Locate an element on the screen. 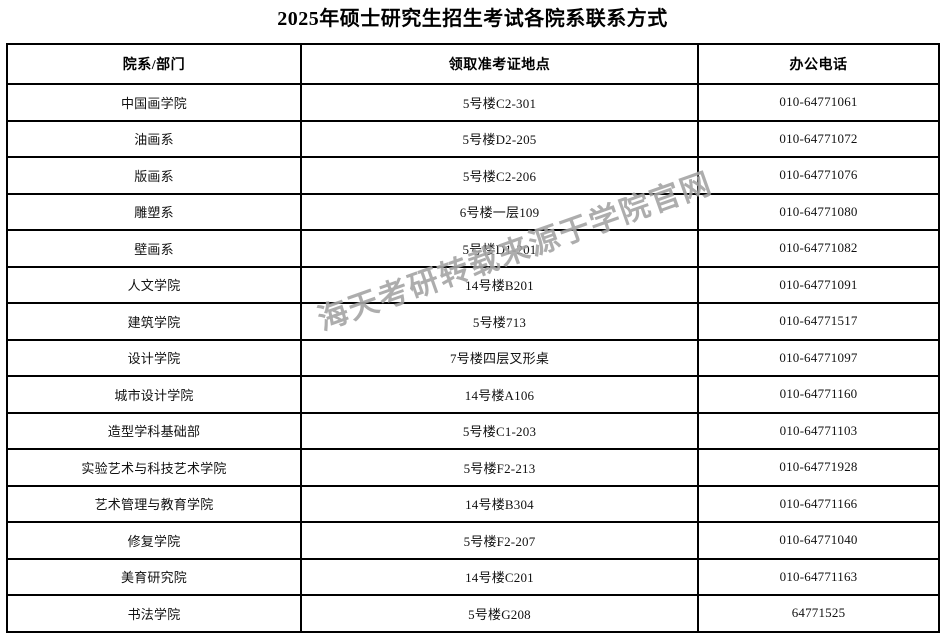 The height and width of the screenshot is (633, 945). cell-office-phone: 010-64771072 is located at coordinates (818, 138).